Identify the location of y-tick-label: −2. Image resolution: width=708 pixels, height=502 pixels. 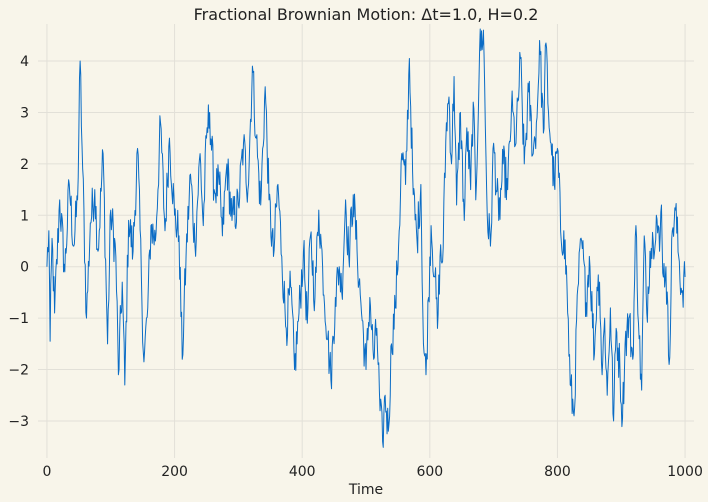
(18, 371).